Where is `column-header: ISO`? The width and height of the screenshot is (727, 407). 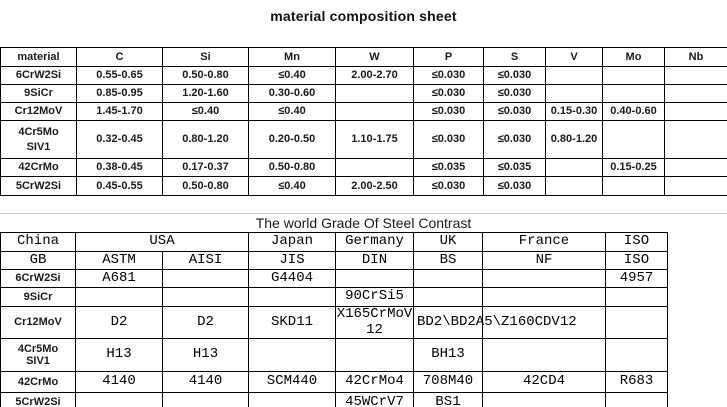 column-header: ISO is located at coordinates (636, 260).